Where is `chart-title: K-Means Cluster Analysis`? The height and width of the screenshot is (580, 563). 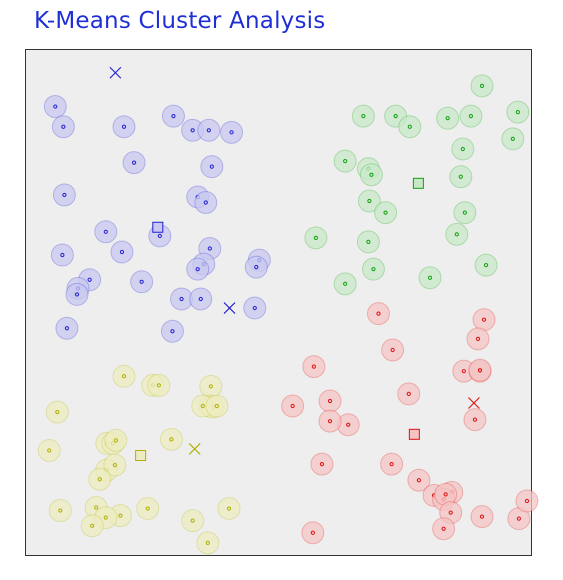
chart-title: K-Means Cluster Analysis is located at coordinates (180, 21).